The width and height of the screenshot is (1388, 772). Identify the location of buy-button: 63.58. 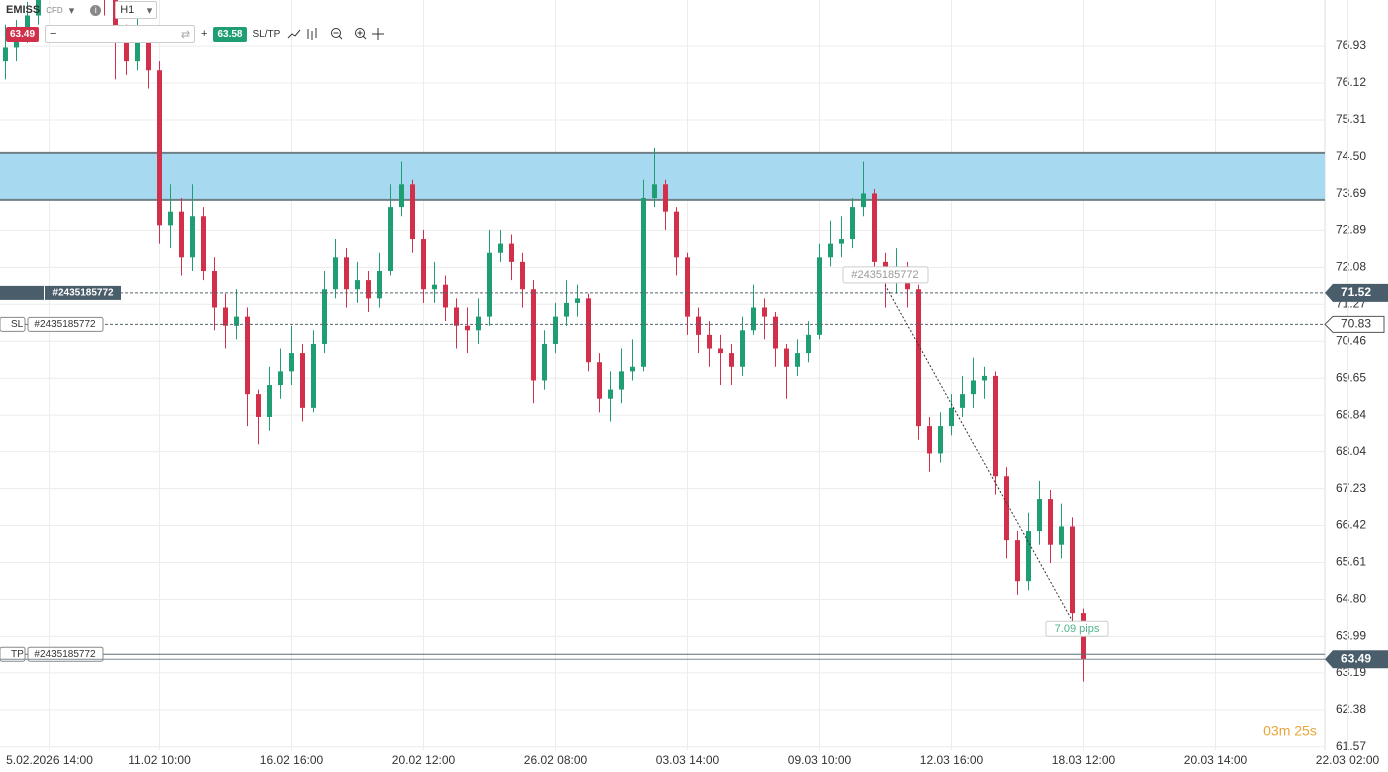
(230, 34).